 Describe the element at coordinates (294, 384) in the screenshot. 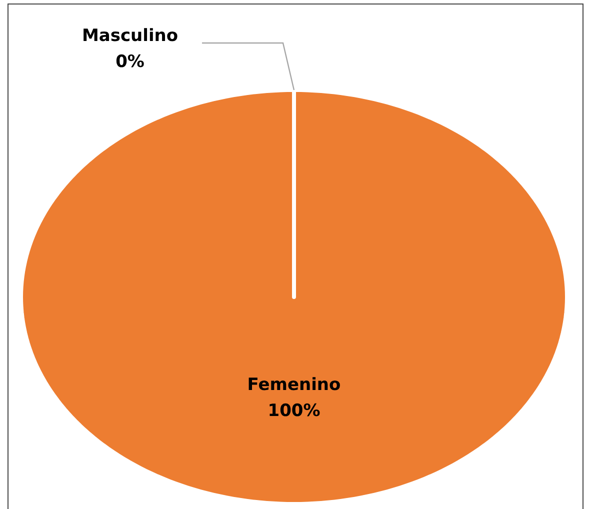

I see `slice-label: Femenino` at that location.